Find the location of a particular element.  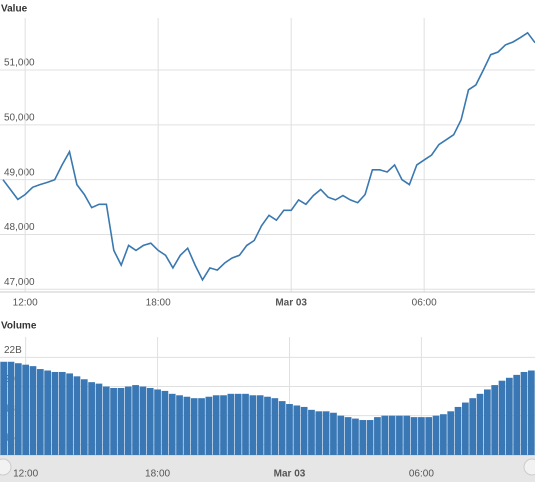

y-tick-label: 51,000 is located at coordinates (19, 63).